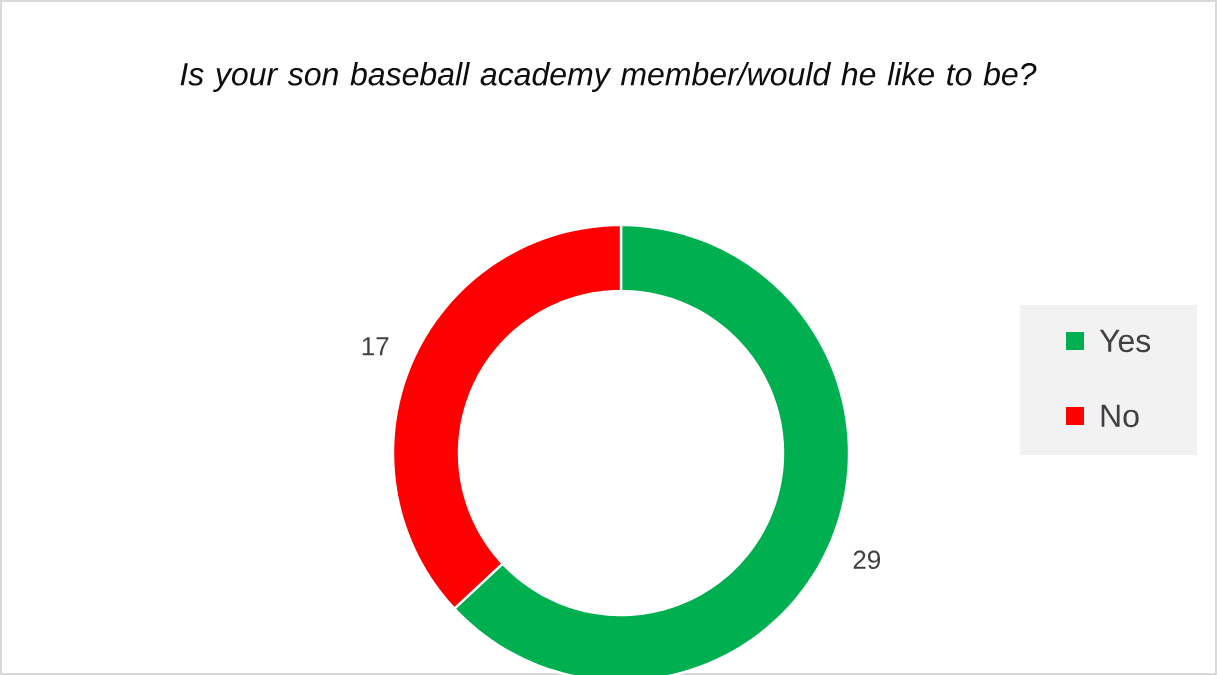 Image resolution: width=1217 pixels, height=675 pixels. Describe the element at coordinates (1125, 341) in the screenshot. I see `legend-label: Yes` at that location.